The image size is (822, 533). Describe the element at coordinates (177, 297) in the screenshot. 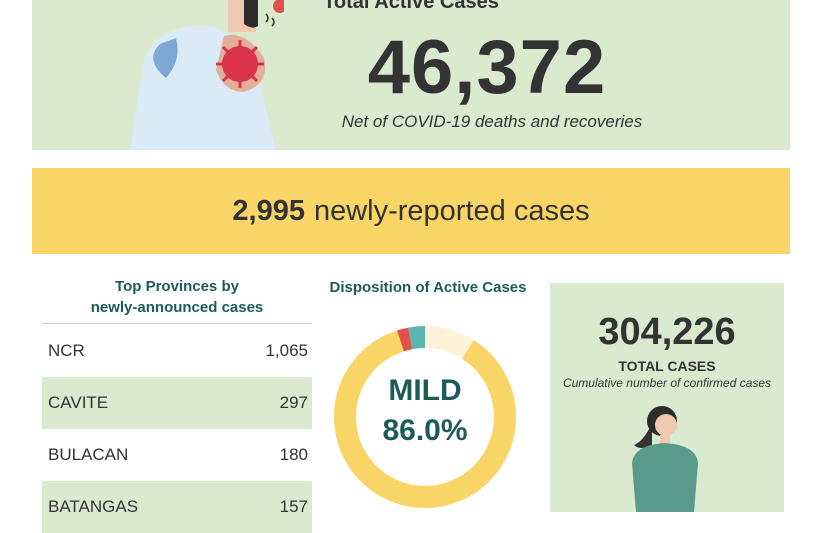

I see `provinces-title: Top Provinces by newly-announced cases` at that location.